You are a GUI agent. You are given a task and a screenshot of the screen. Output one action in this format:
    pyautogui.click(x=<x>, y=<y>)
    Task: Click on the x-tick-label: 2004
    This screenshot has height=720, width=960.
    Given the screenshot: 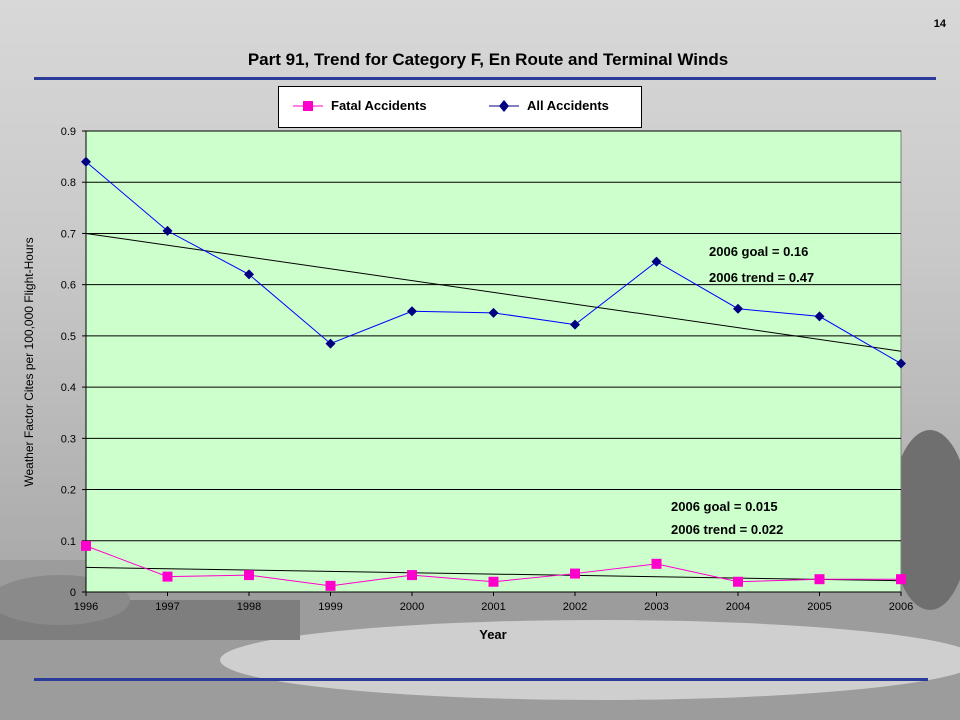 What is the action you would take?
    pyautogui.click(x=738, y=607)
    